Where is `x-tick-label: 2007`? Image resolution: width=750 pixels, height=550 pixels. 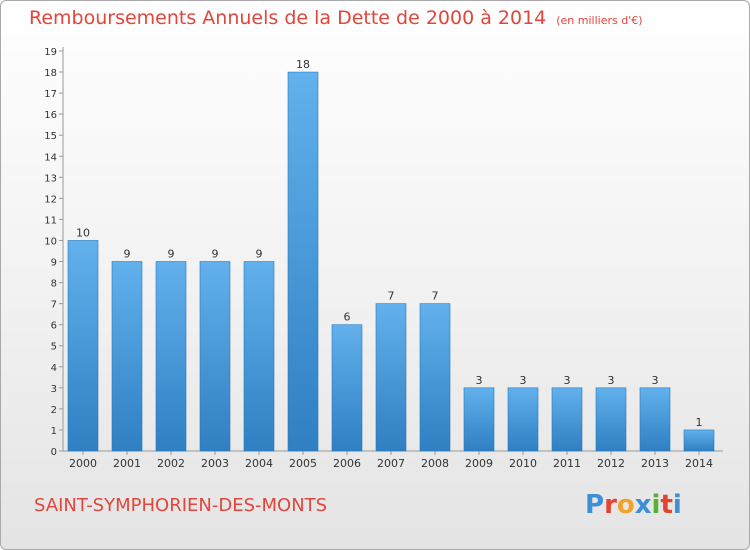
x-tick-label: 2007 is located at coordinates (391, 463).